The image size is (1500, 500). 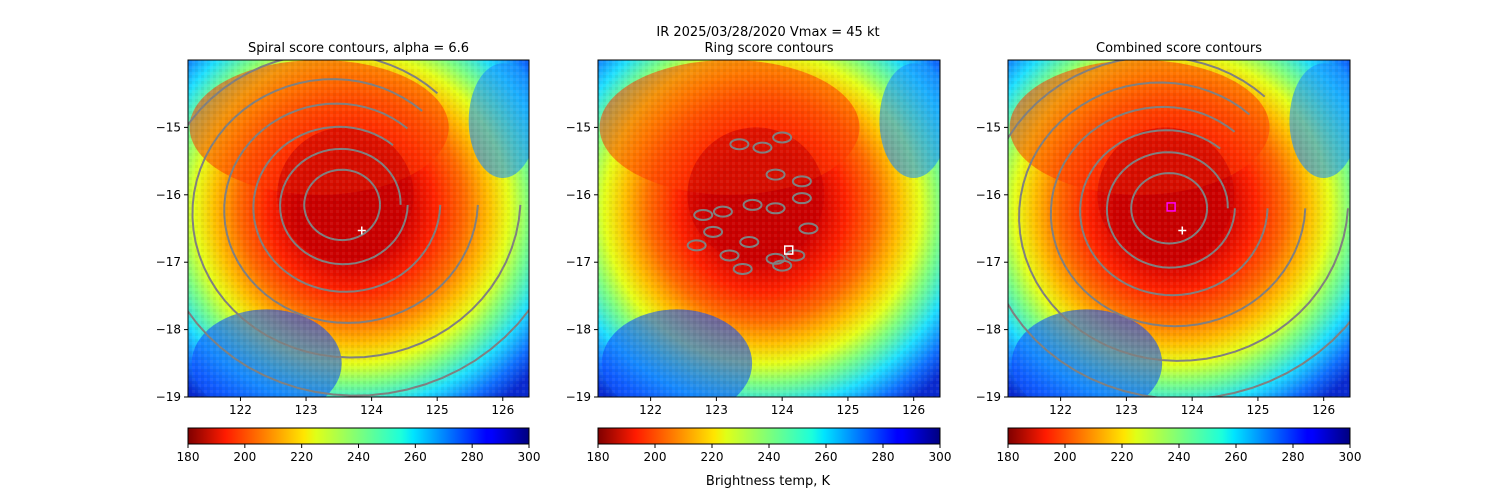 What do you see at coordinates (768, 481) in the screenshot?
I see `colorbar-label: Brightness temp, K` at bounding box center [768, 481].